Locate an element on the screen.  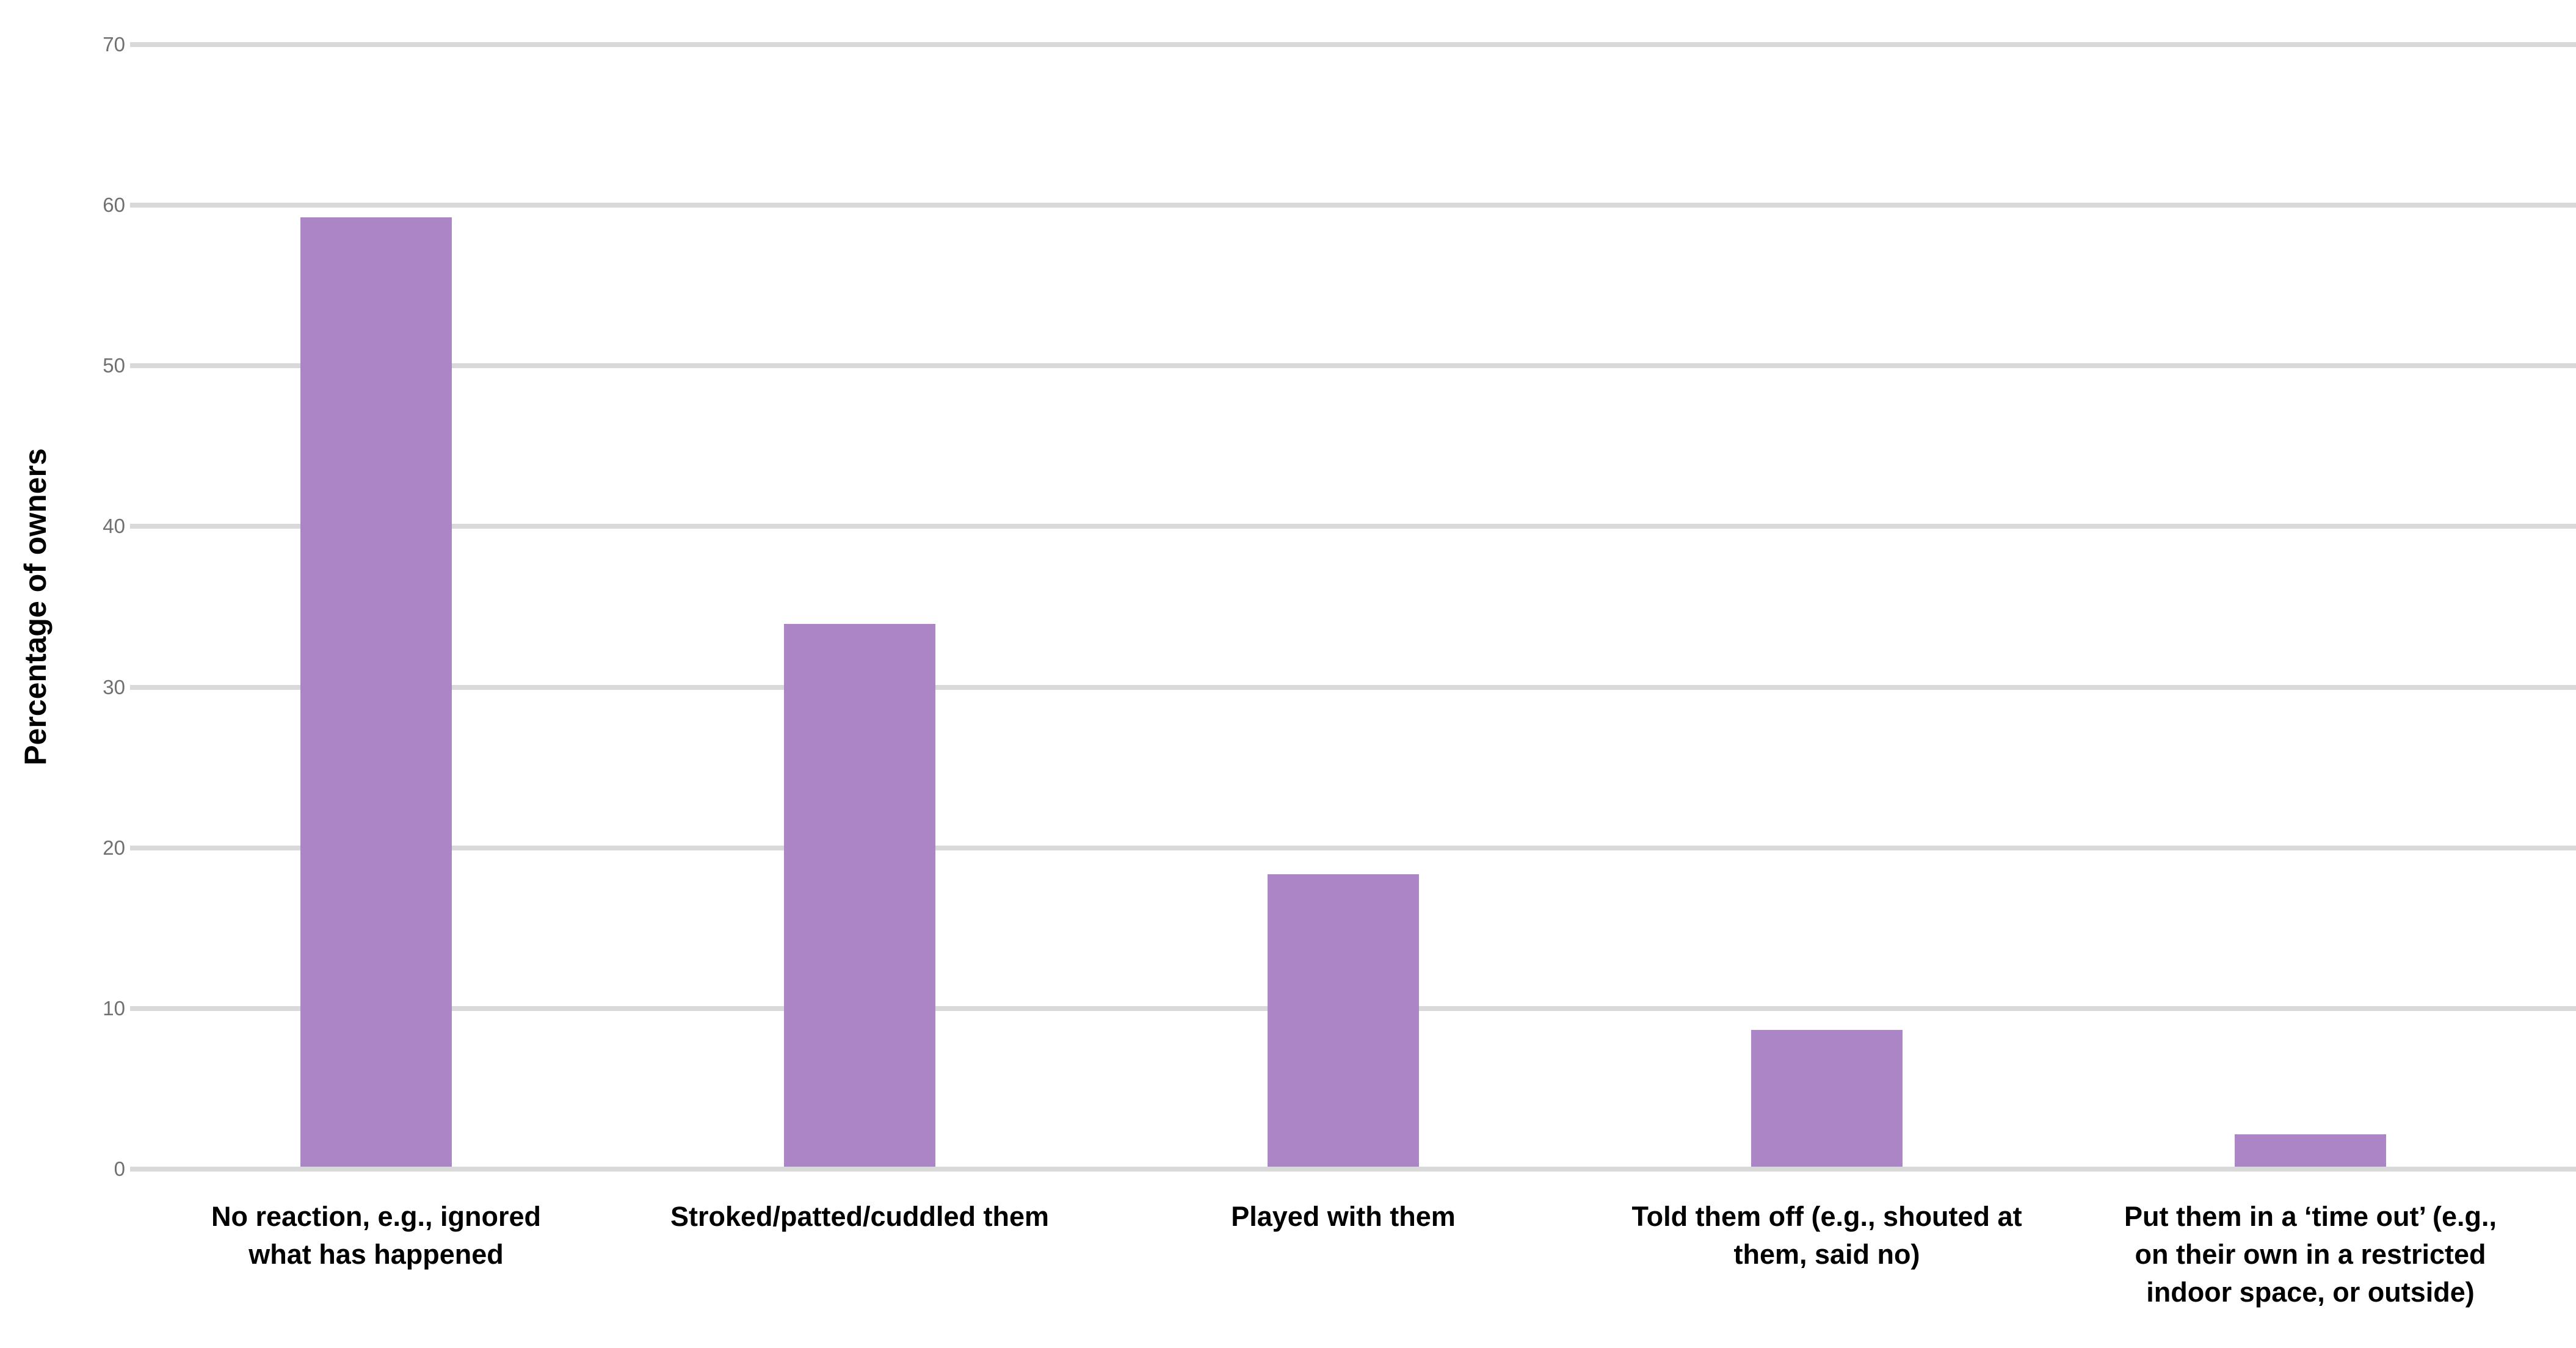
x-category-label-2: Stroked/patted/cuddled them is located at coordinates (859, 1217).